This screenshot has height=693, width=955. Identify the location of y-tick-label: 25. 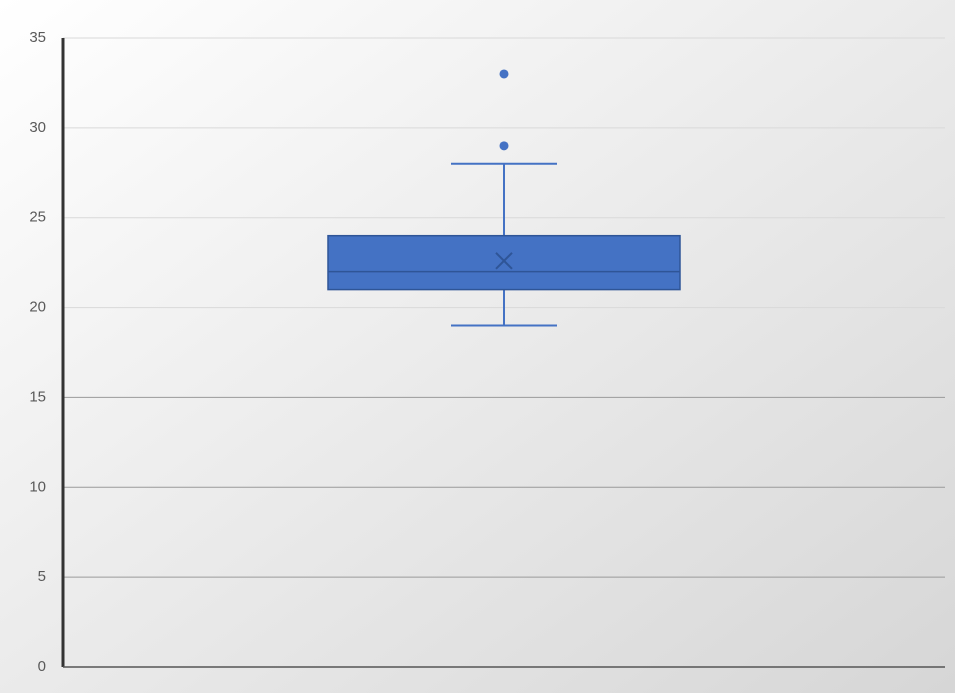
(37, 217).